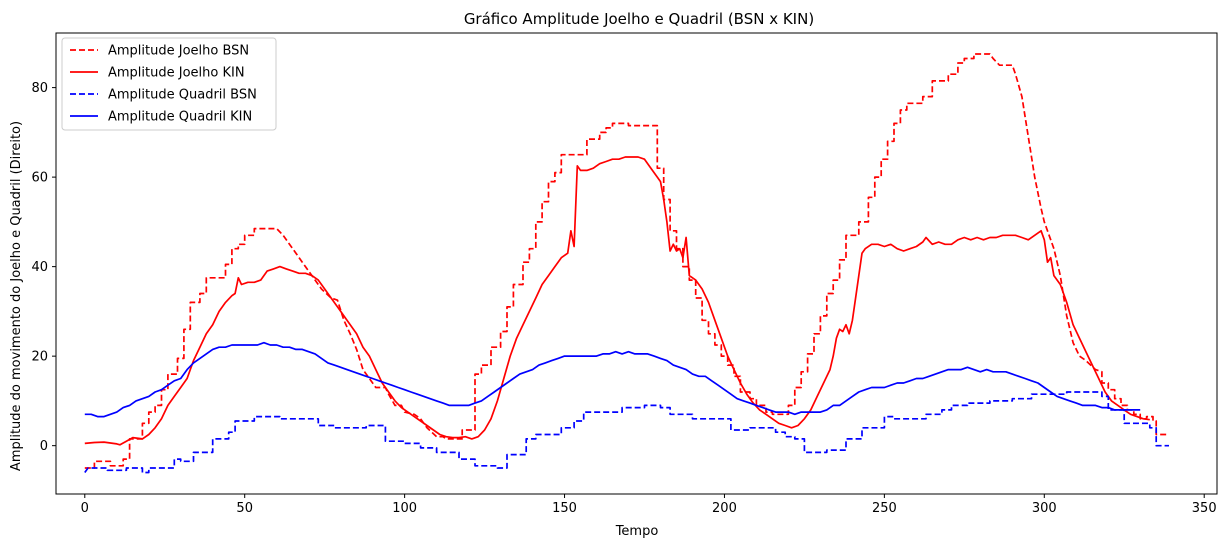 This screenshot has height=548, width=1229. Describe the element at coordinates (85, 508) in the screenshot. I see `x-tick-label: 0` at that location.